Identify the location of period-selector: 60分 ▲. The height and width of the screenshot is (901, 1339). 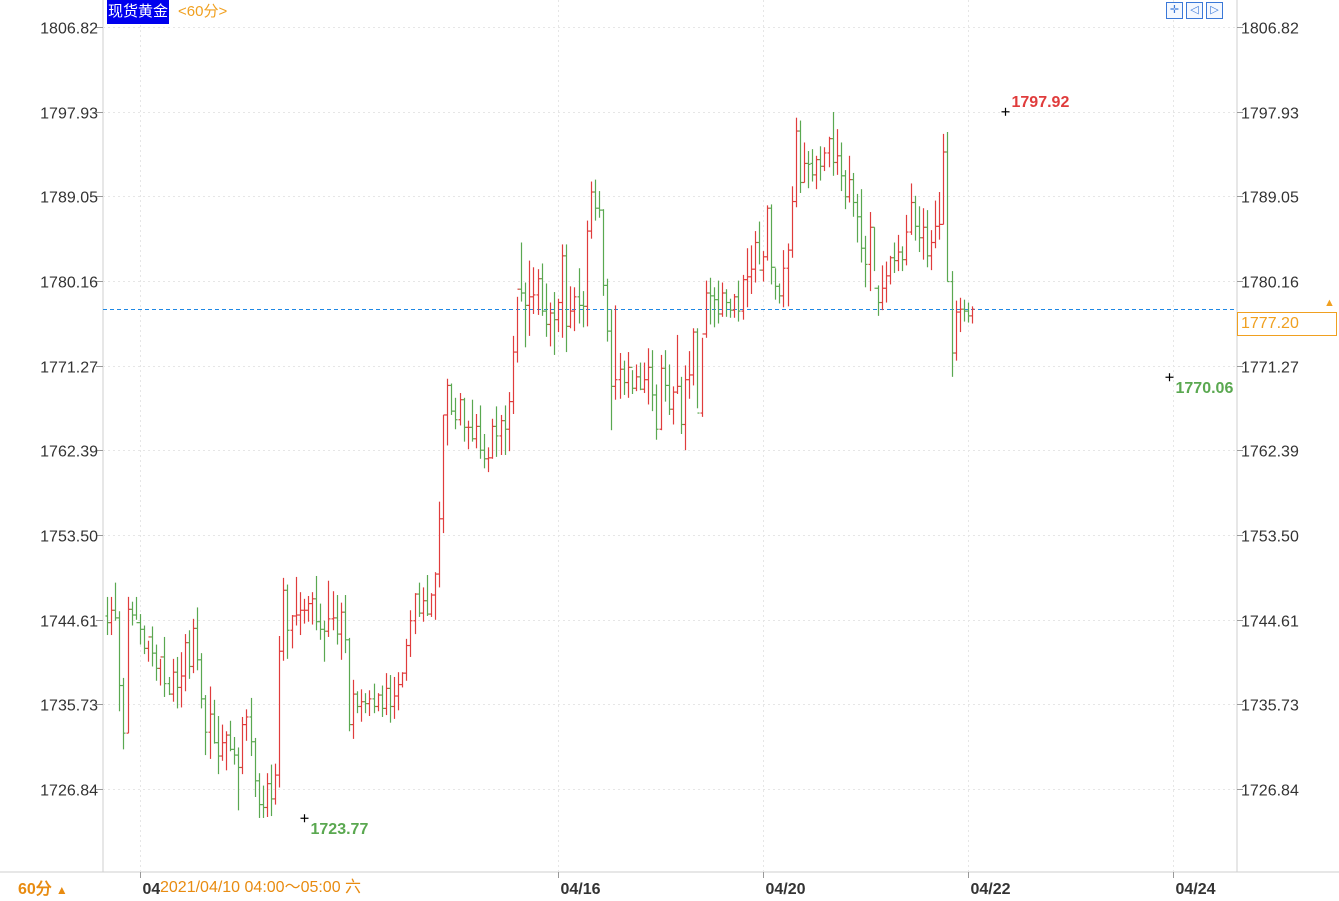
(43, 890).